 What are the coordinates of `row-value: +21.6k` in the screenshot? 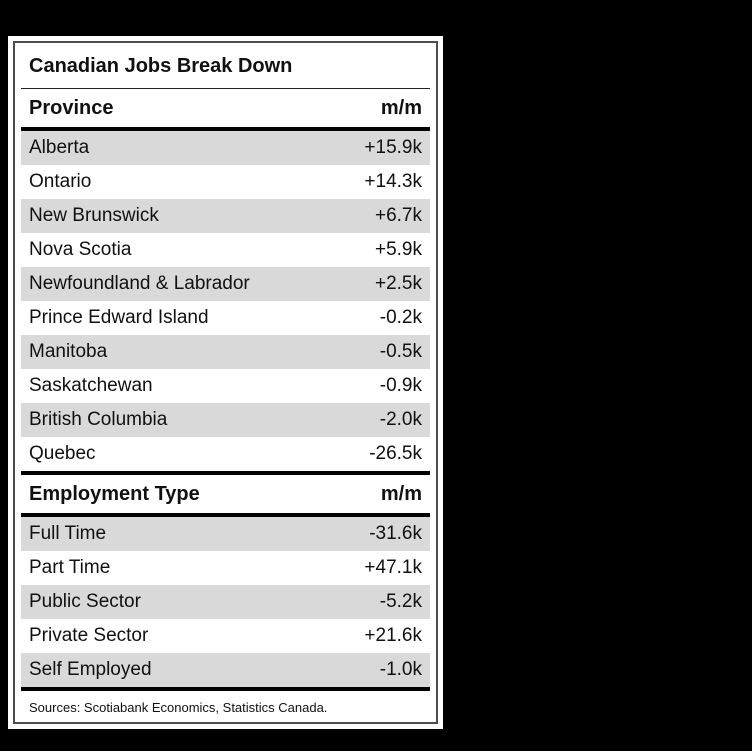 It's located at (393, 635).